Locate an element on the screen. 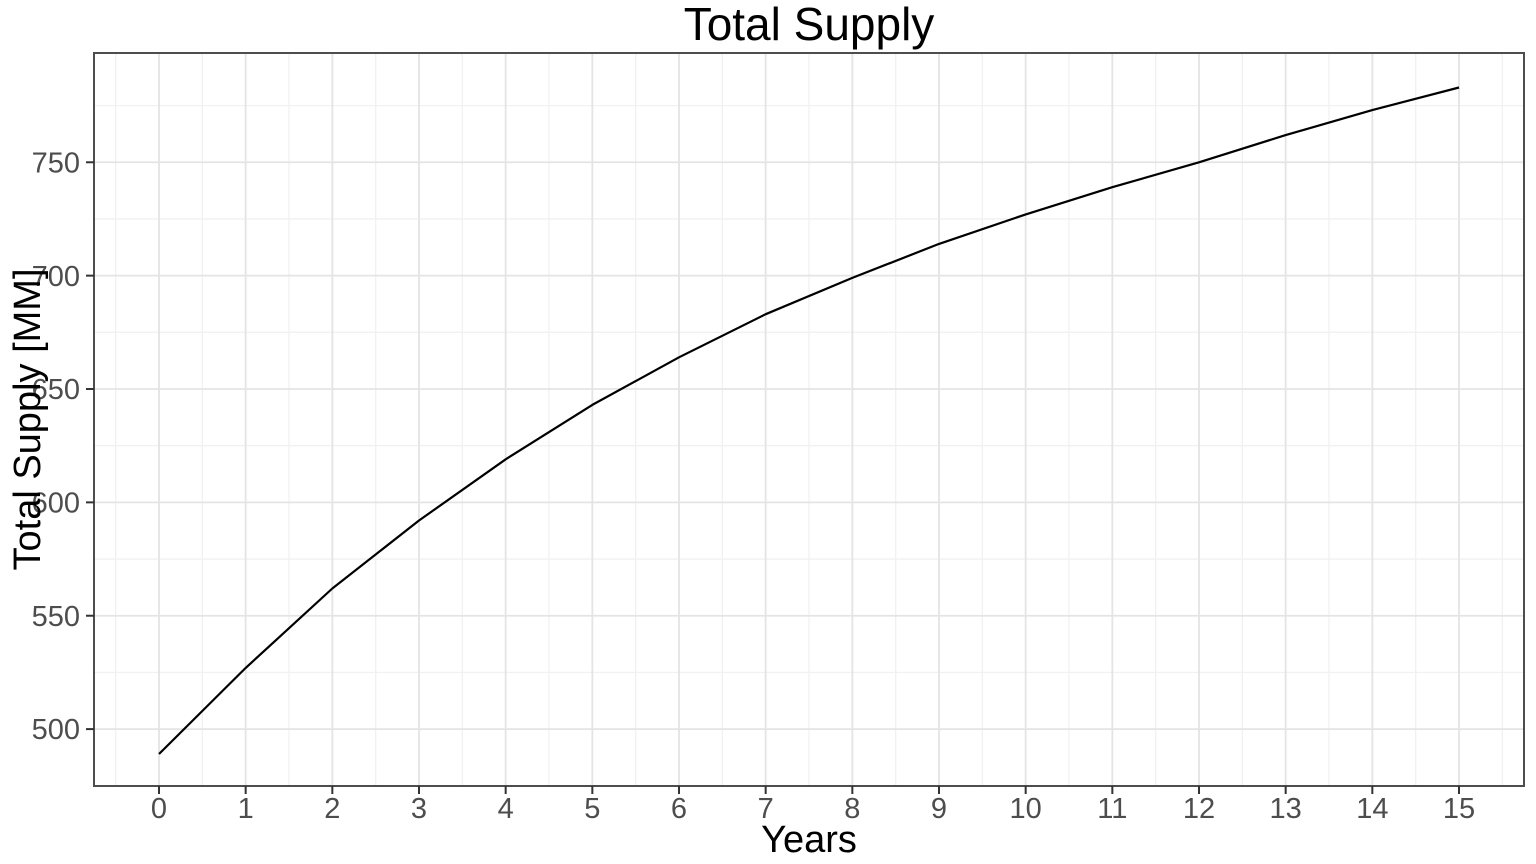 Image resolution: width=1536 pixels, height=864 pixels. x-tick-label: 12 is located at coordinates (1199, 809).